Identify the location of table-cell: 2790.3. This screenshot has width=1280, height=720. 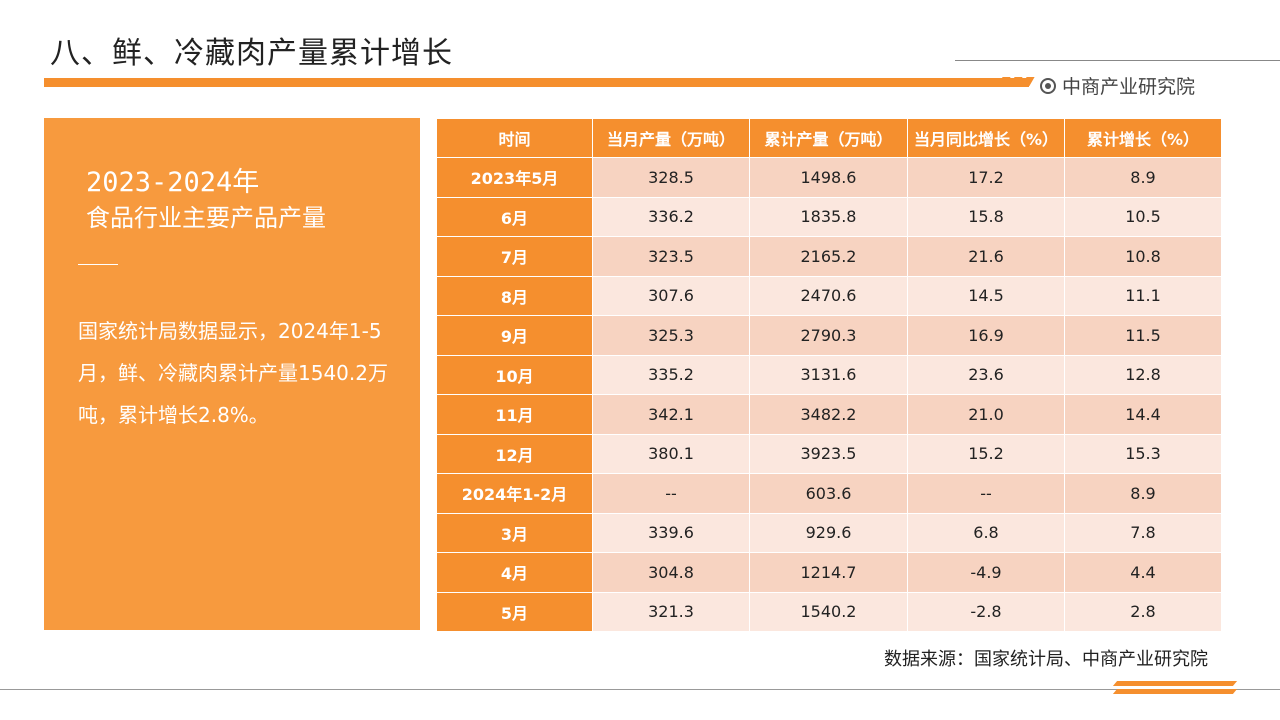
(828, 335).